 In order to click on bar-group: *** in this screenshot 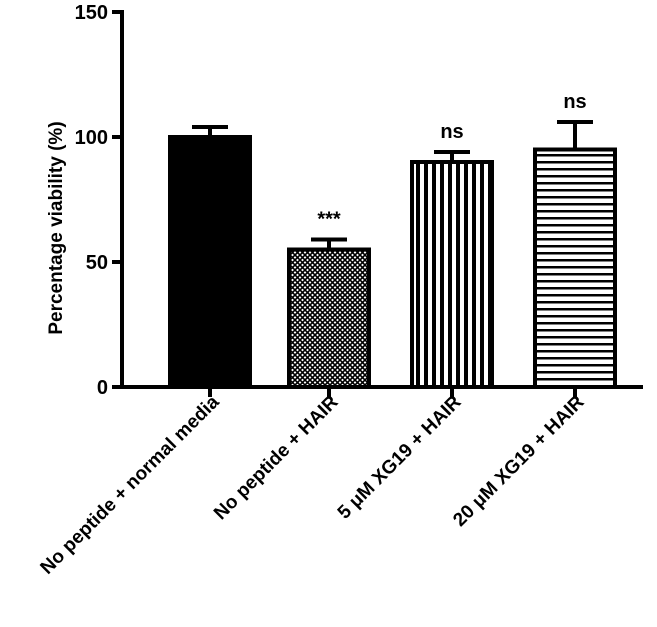, I will do `click(329, 299)`.